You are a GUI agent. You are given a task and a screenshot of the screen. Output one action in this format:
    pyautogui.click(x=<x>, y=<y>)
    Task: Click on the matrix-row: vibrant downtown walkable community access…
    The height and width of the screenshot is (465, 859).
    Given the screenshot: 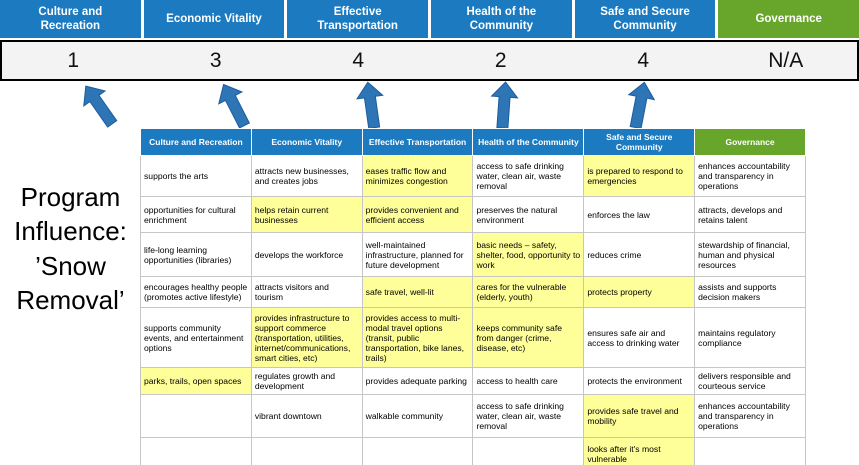 What is the action you would take?
    pyautogui.click(x=473, y=416)
    